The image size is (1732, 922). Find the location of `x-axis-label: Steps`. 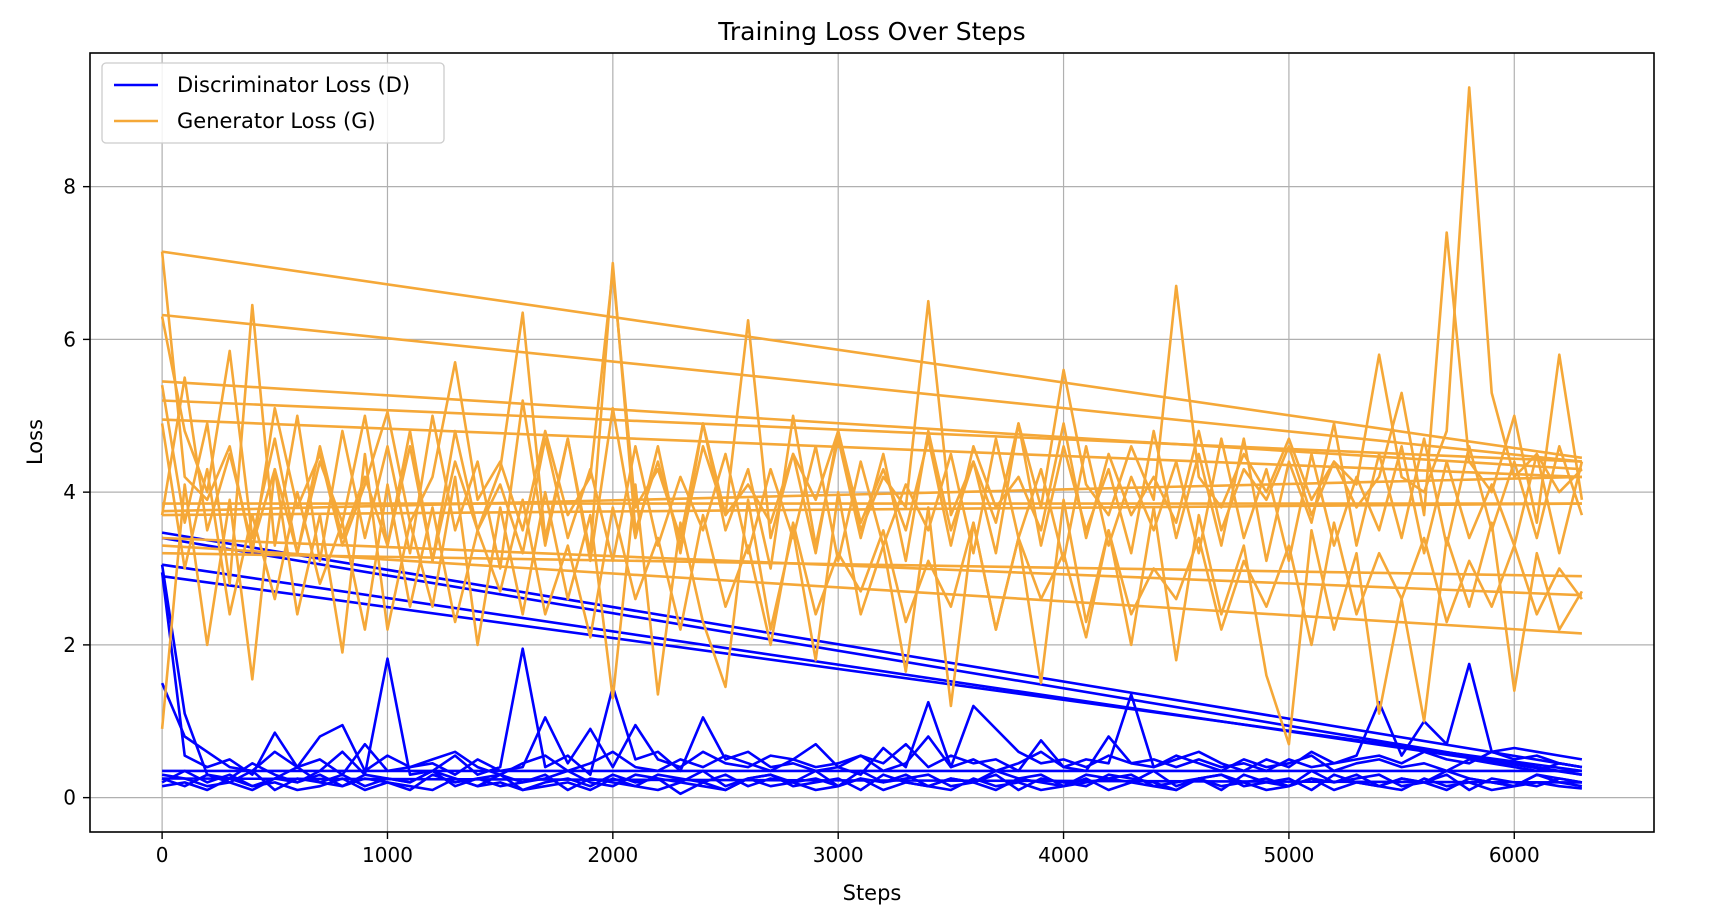

x-axis-label: Steps is located at coordinates (872, 893).